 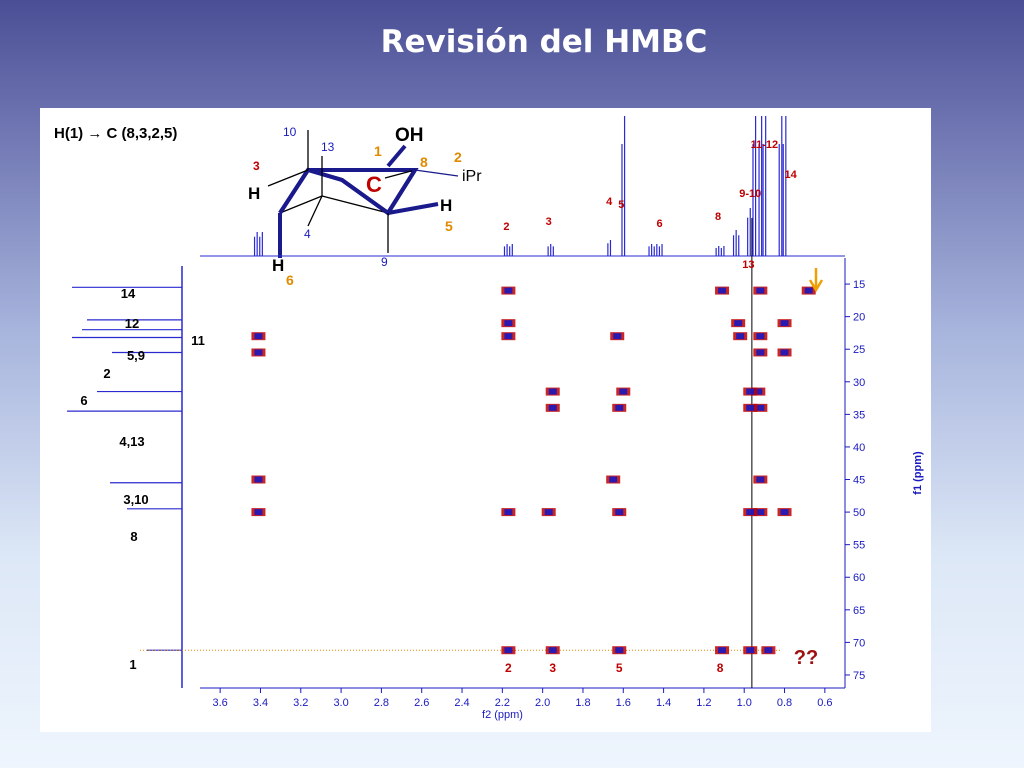 I want to click on atom-2-label: 2, so click(x=458, y=157).